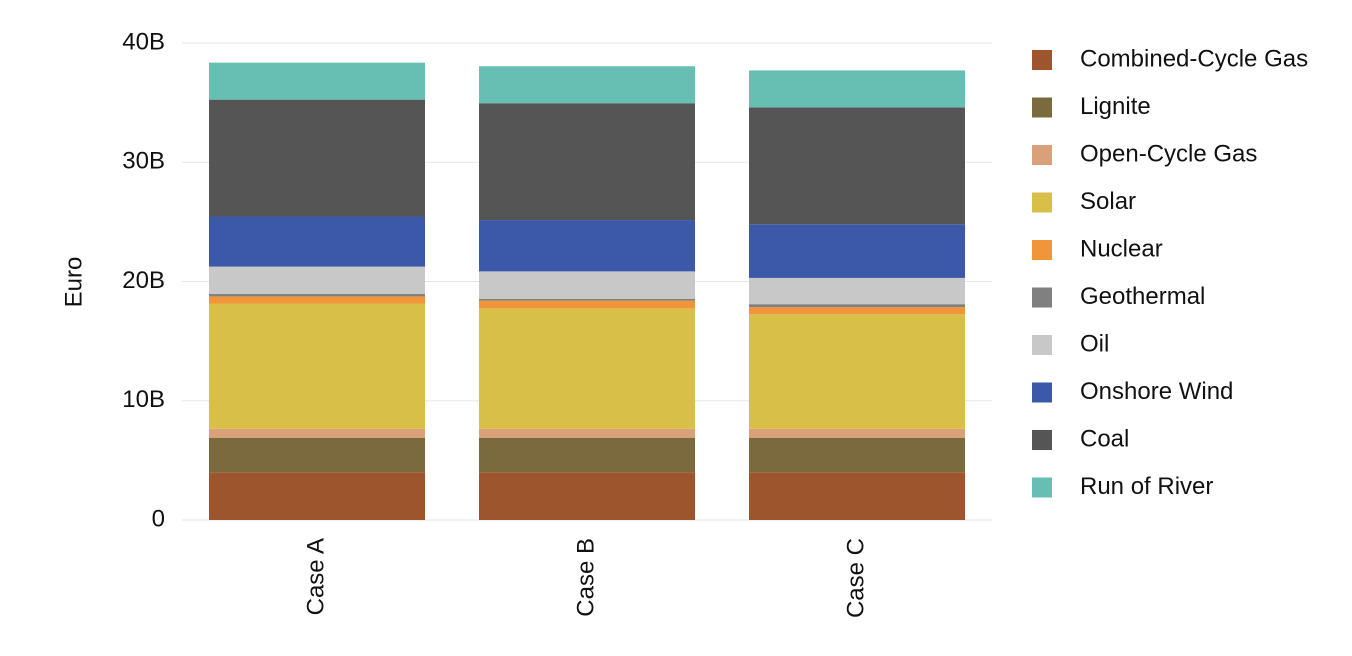 This screenshot has height=656, width=1352. Describe the element at coordinates (143, 280) in the screenshot. I see `y-tick-label: 20B` at that location.